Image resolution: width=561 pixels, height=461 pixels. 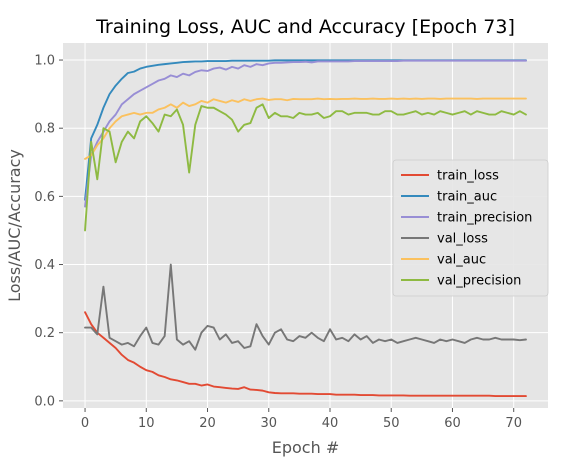 I want to click on x-tick-label: 20, so click(x=207, y=423).